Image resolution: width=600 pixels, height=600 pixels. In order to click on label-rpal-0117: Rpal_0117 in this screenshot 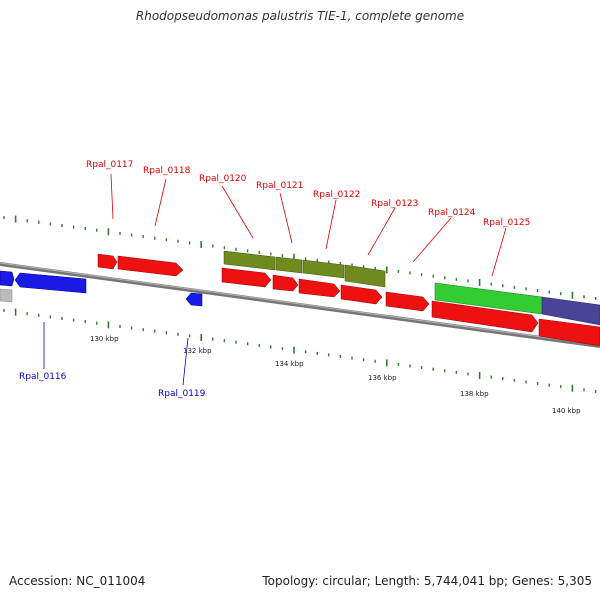, I will do `click(109, 165)`.